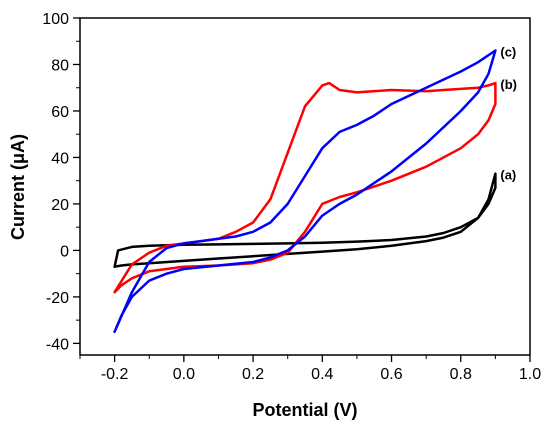 The image size is (550, 431). What do you see at coordinates (304, 410) in the screenshot?
I see `x-axis-label: Potential (V)` at bounding box center [304, 410].